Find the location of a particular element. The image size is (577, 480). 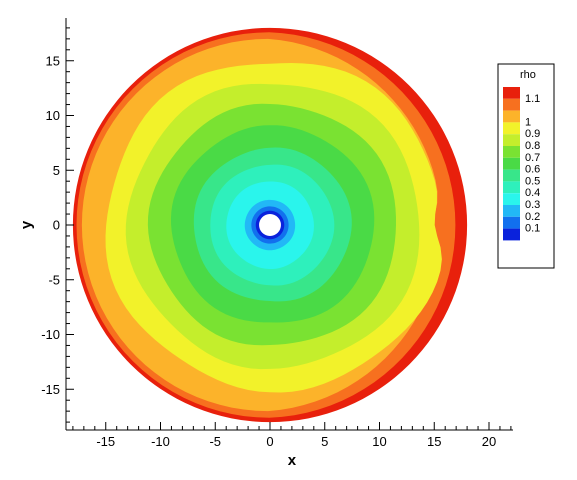

x-tick-label: 10 is located at coordinates (379, 441).